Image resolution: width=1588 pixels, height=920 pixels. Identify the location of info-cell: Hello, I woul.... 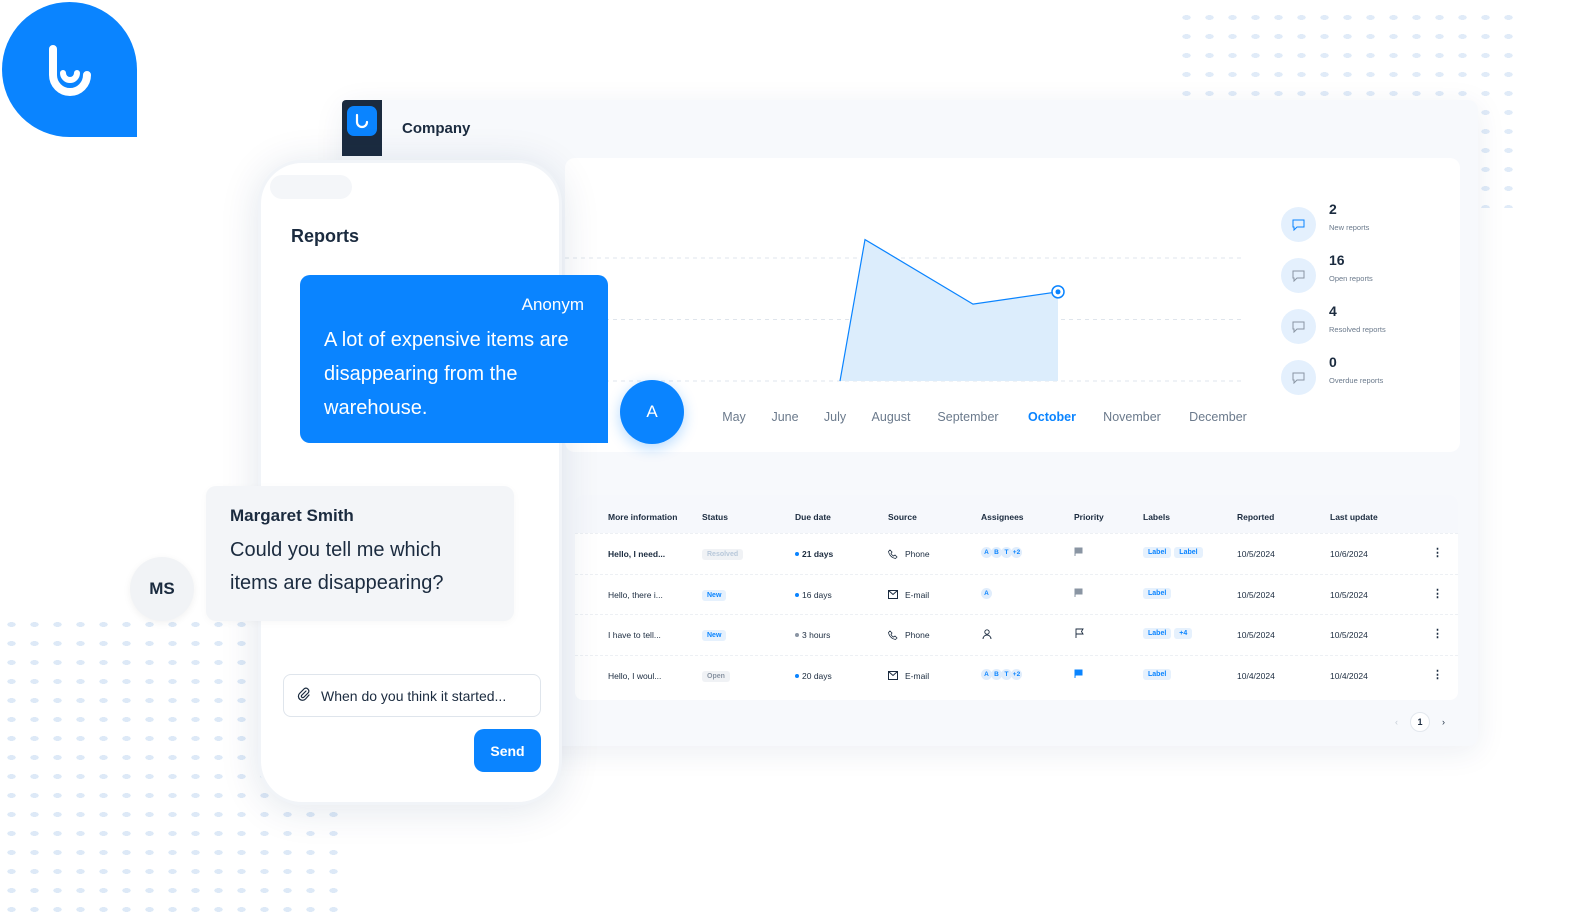
(635, 675).